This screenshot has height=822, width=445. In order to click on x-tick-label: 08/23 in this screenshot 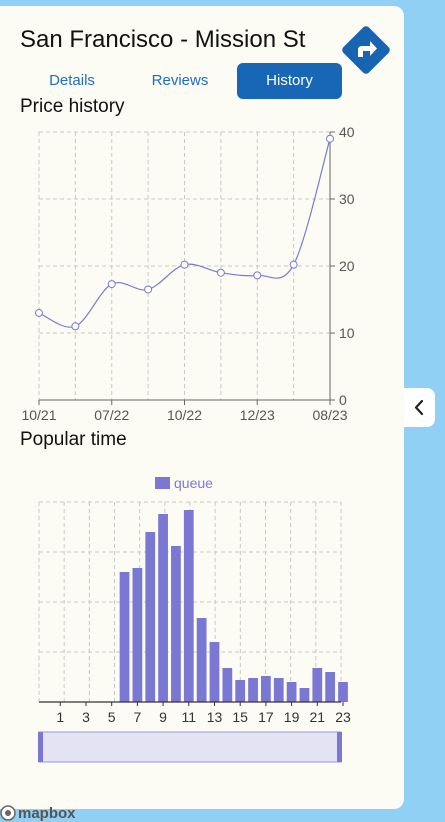, I will do `click(329, 415)`.